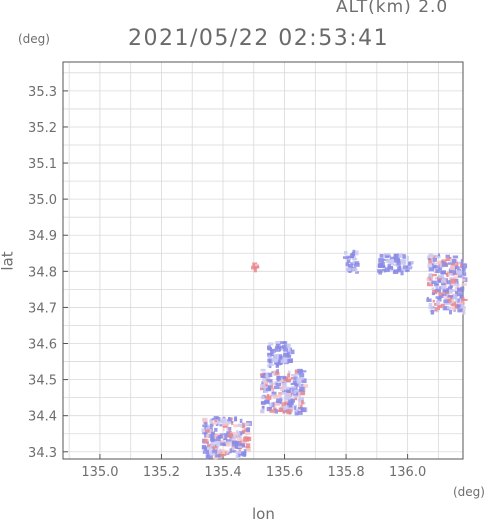 The width and height of the screenshot is (491, 523). I want to click on cluster-sparse-north-cell, so click(255, 271).